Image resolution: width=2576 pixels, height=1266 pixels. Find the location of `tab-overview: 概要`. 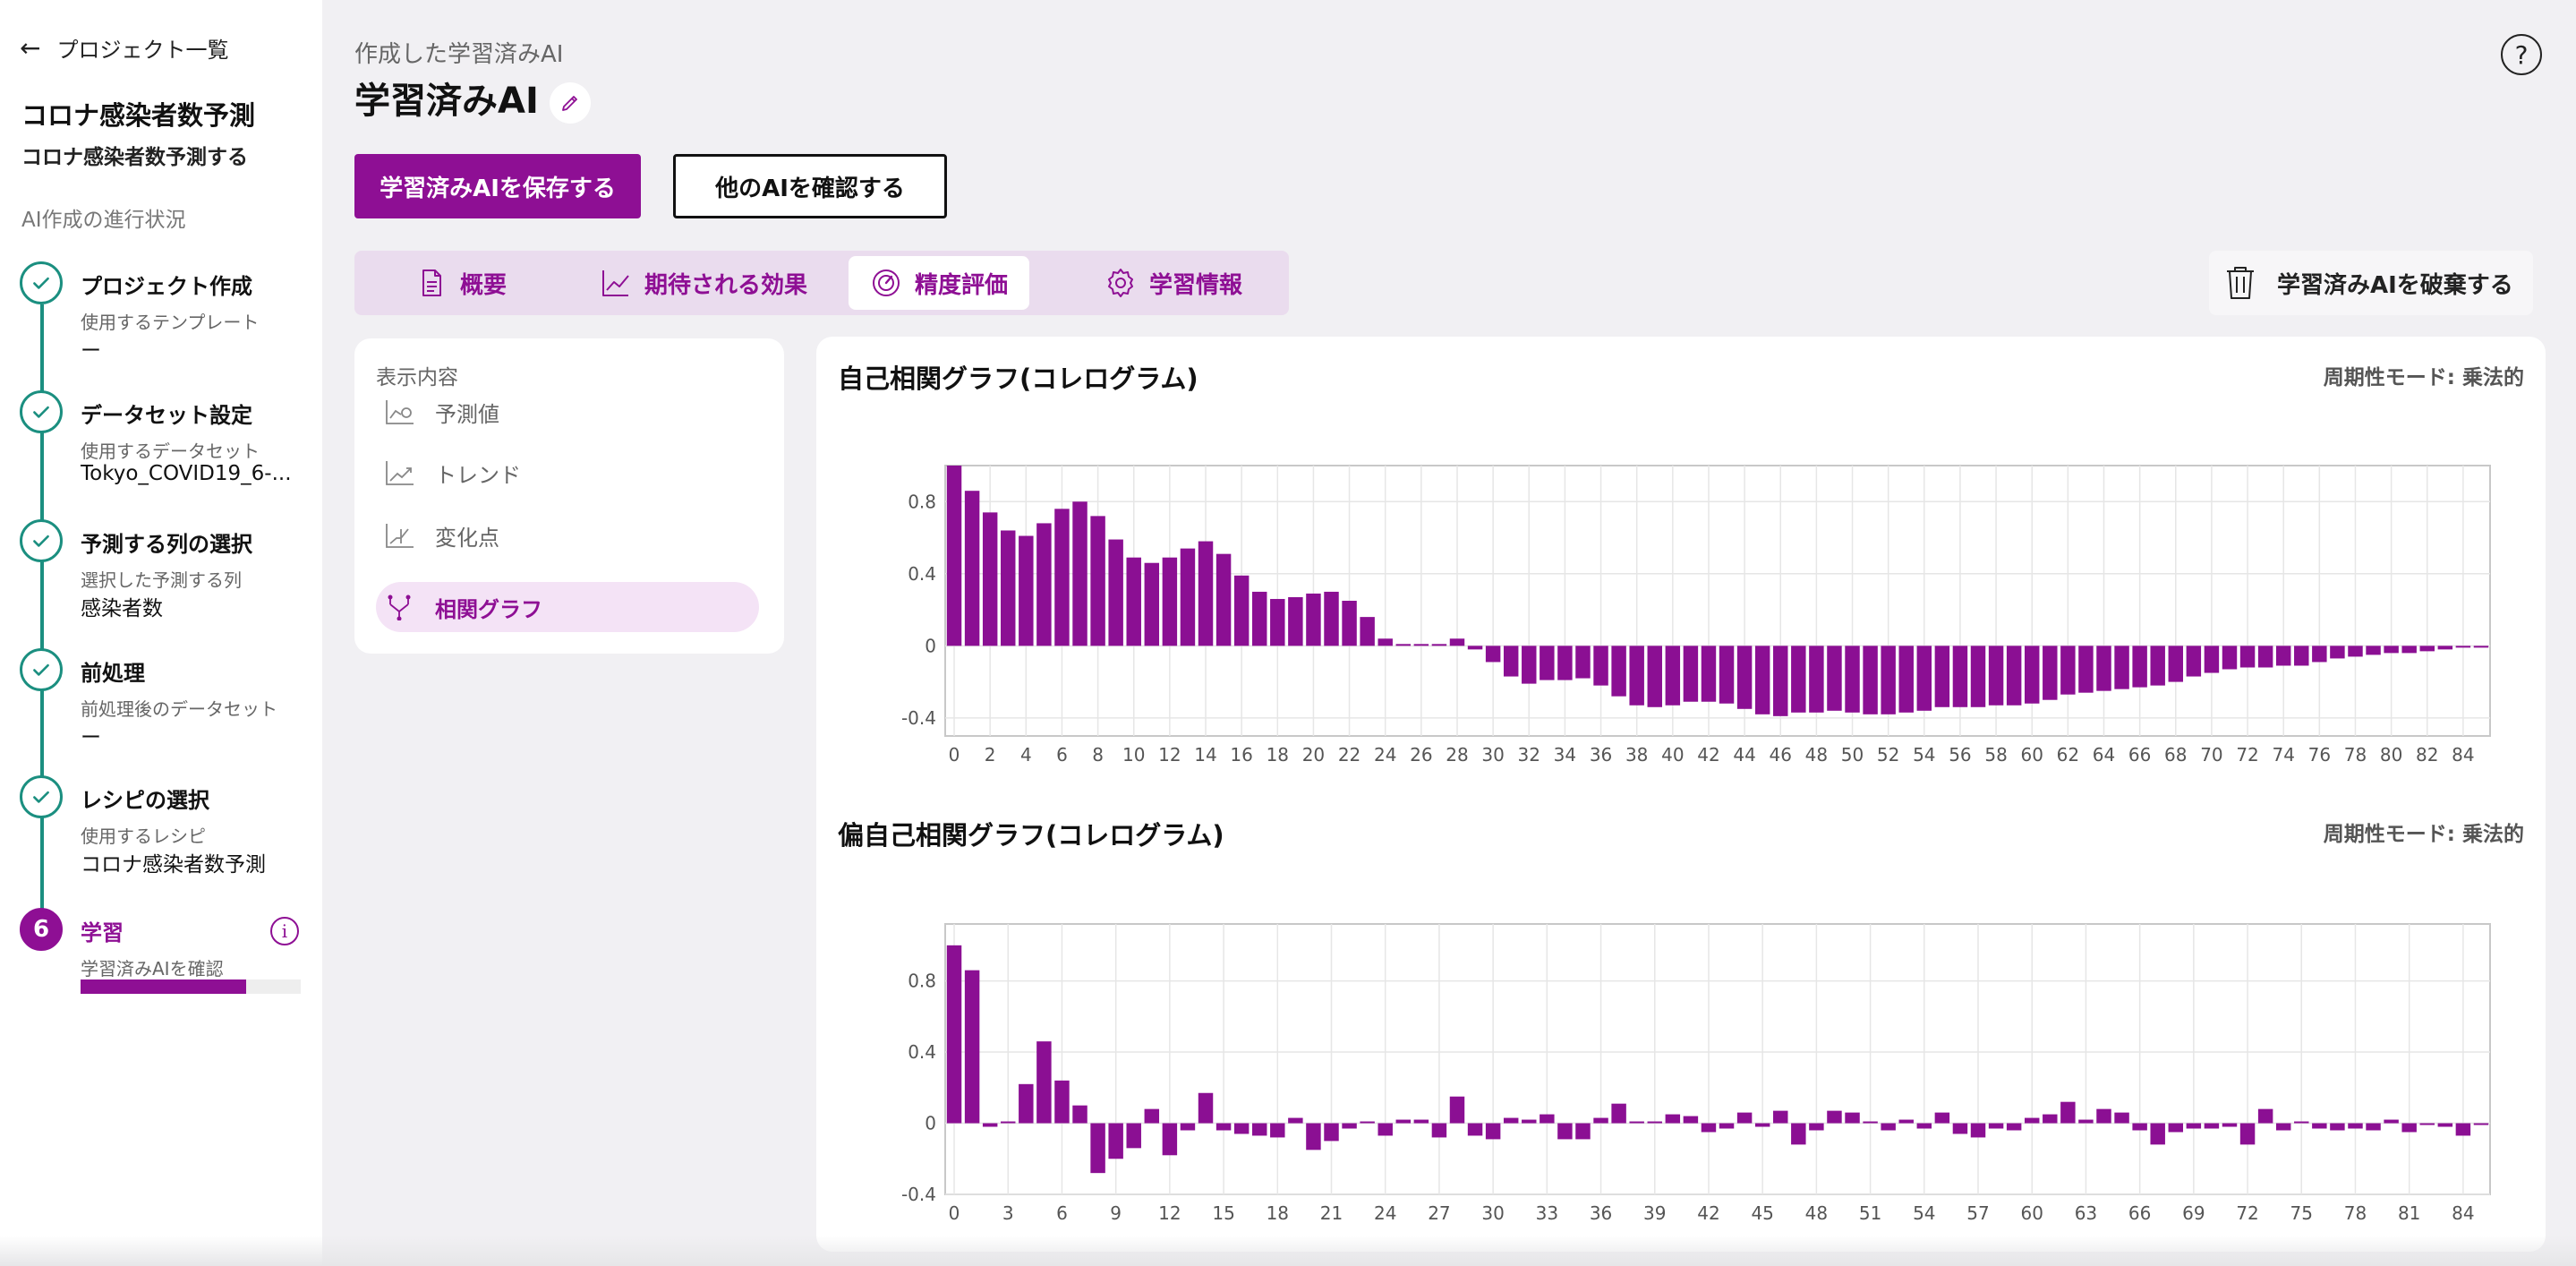

tab-overview: 概要 is located at coordinates (461, 283).